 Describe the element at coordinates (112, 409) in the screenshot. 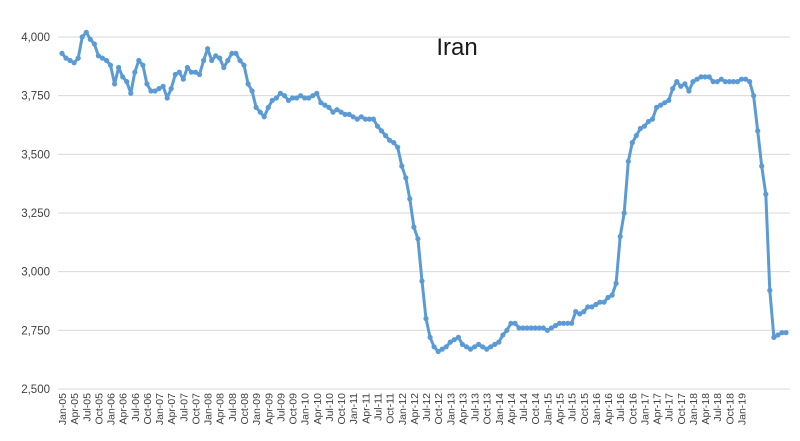

I see `x-tick-label: Jan-06` at that location.